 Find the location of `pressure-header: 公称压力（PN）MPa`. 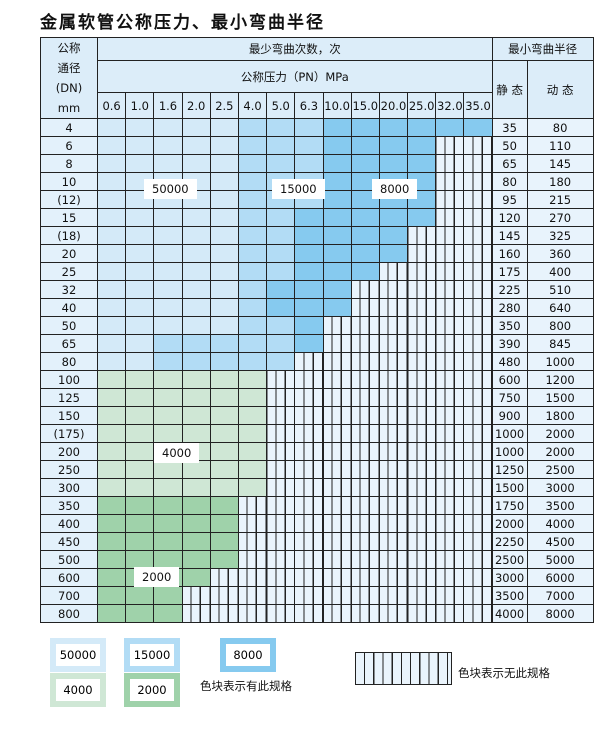

pressure-header: 公称压力（PN）MPa is located at coordinates (295, 76).